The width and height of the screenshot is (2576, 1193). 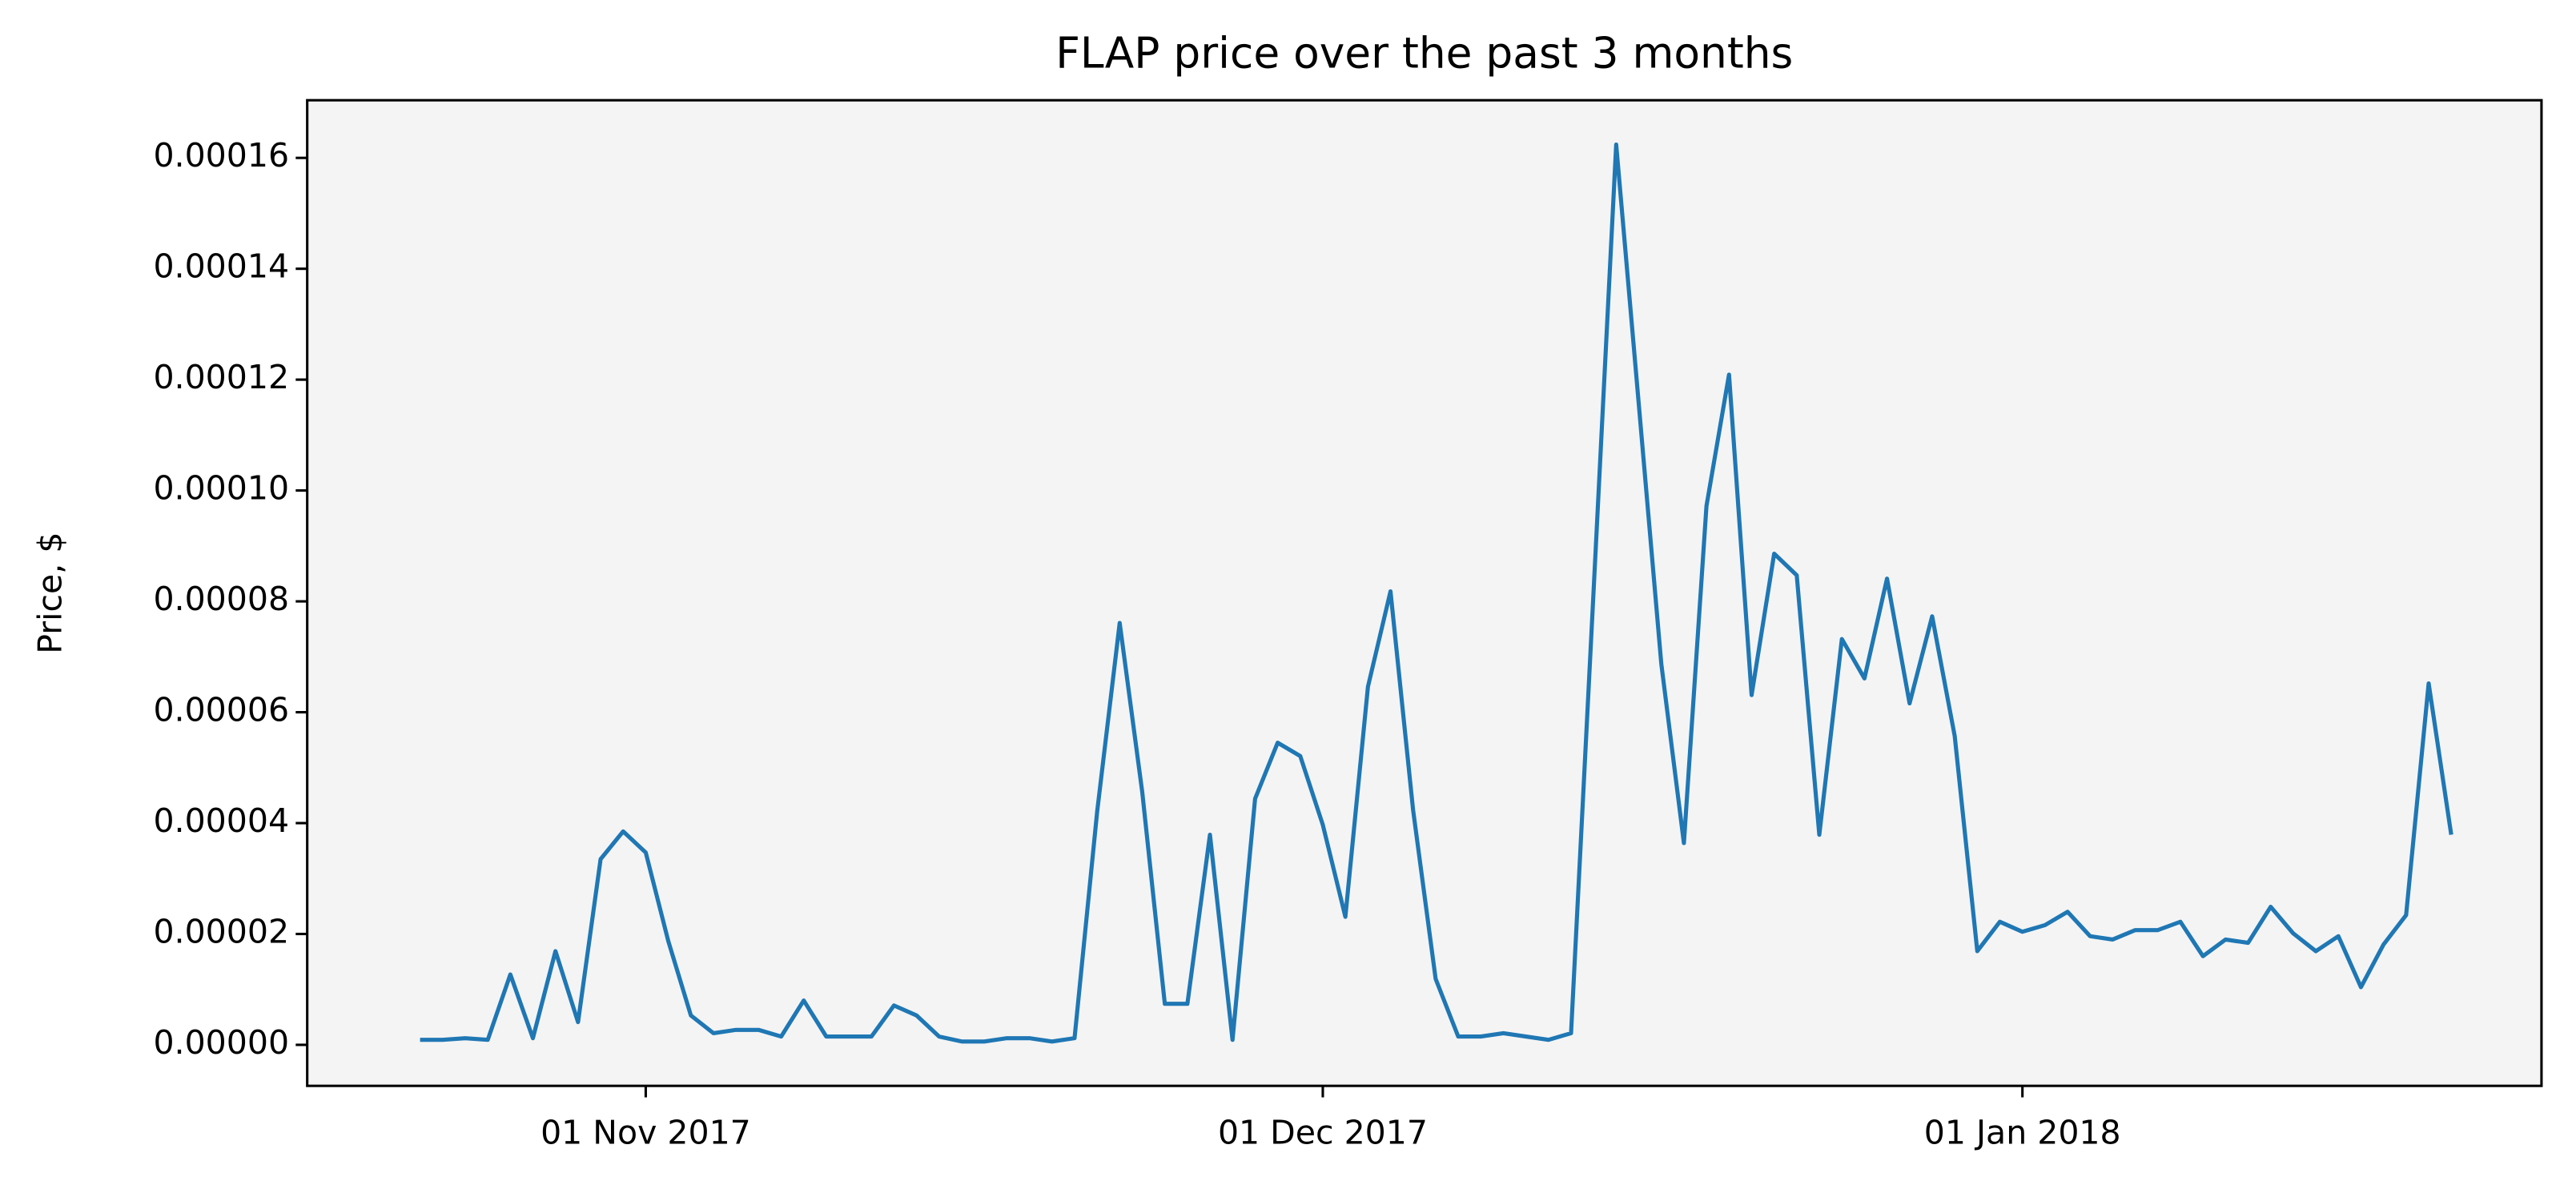 What do you see at coordinates (221, 377) in the screenshot?
I see `y-tick-label: 0.00012` at bounding box center [221, 377].